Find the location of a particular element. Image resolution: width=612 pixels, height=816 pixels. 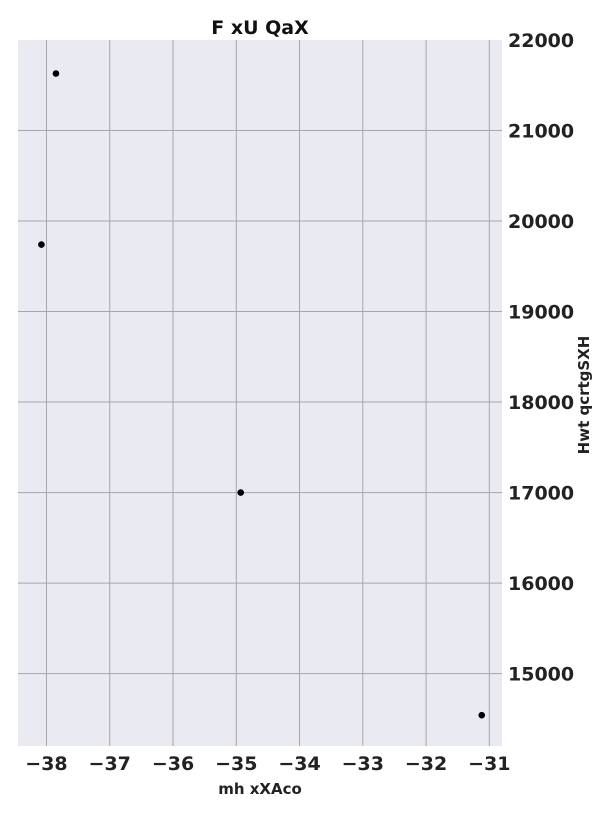

x-tick-label: −34 is located at coordinates (299, 764).